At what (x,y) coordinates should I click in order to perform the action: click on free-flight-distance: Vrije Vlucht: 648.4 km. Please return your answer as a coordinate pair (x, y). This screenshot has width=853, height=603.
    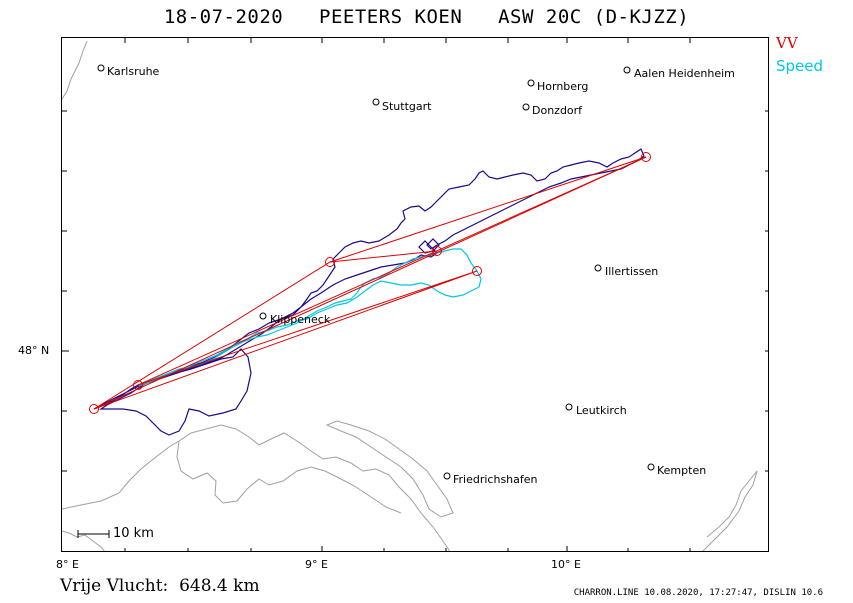
    Looking at the image, I should click on (160, 586).